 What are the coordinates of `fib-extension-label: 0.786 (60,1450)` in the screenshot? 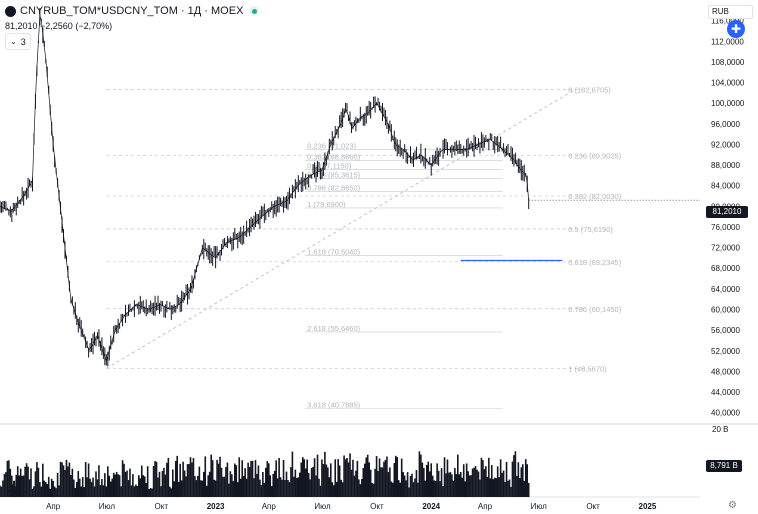 It's located at (594, 309).